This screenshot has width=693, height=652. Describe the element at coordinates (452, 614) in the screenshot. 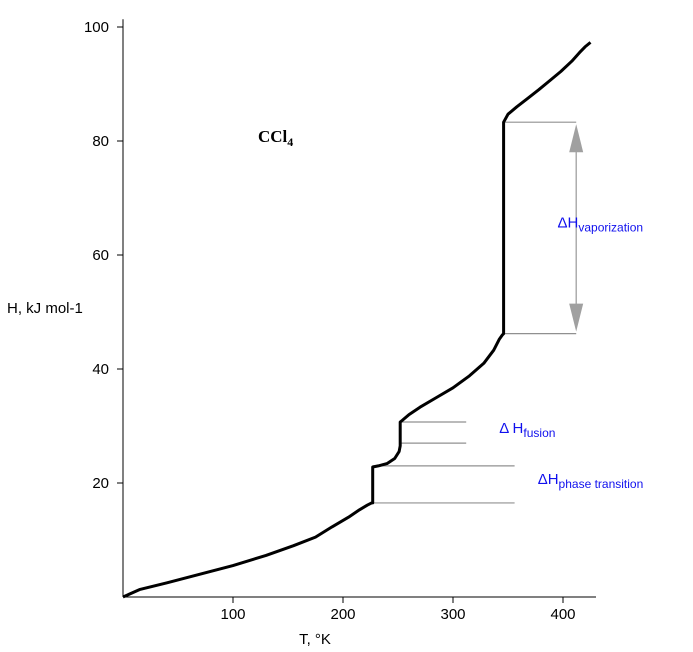

I see `x-tick-label: 300` at that location.